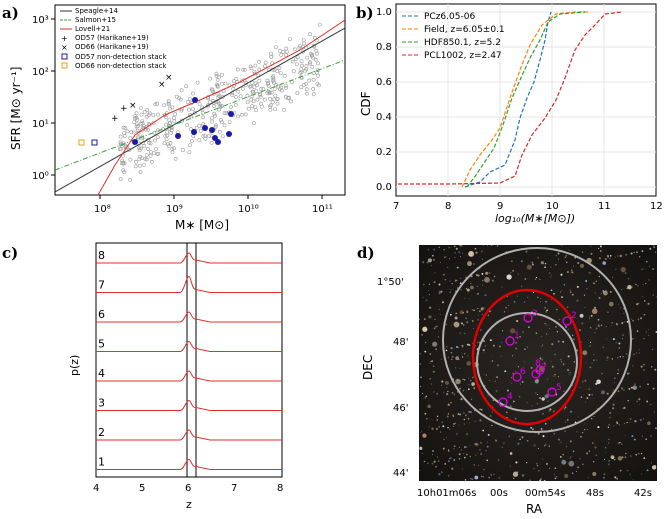 Image resolution: width=664 pixels, height=519 pixels. What do you see at coordinates (40, 20) in the screenshot?
I see `a-ytick: 10³` at bounding box center [40, 20].